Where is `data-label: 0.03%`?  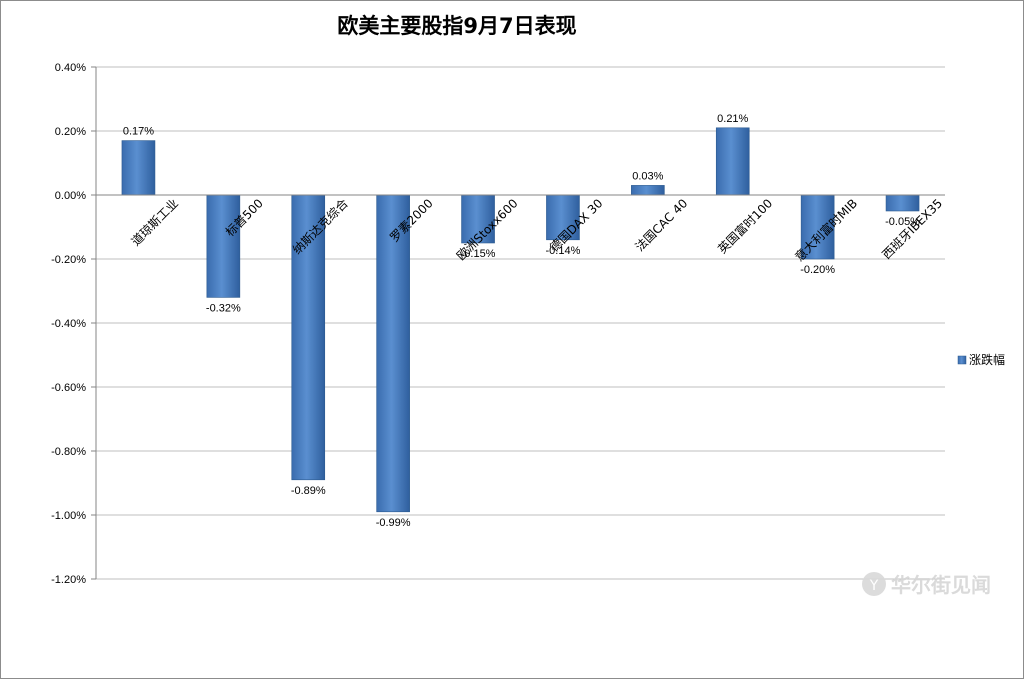 data-label: 0.03% is located at coordinates (647, 176).